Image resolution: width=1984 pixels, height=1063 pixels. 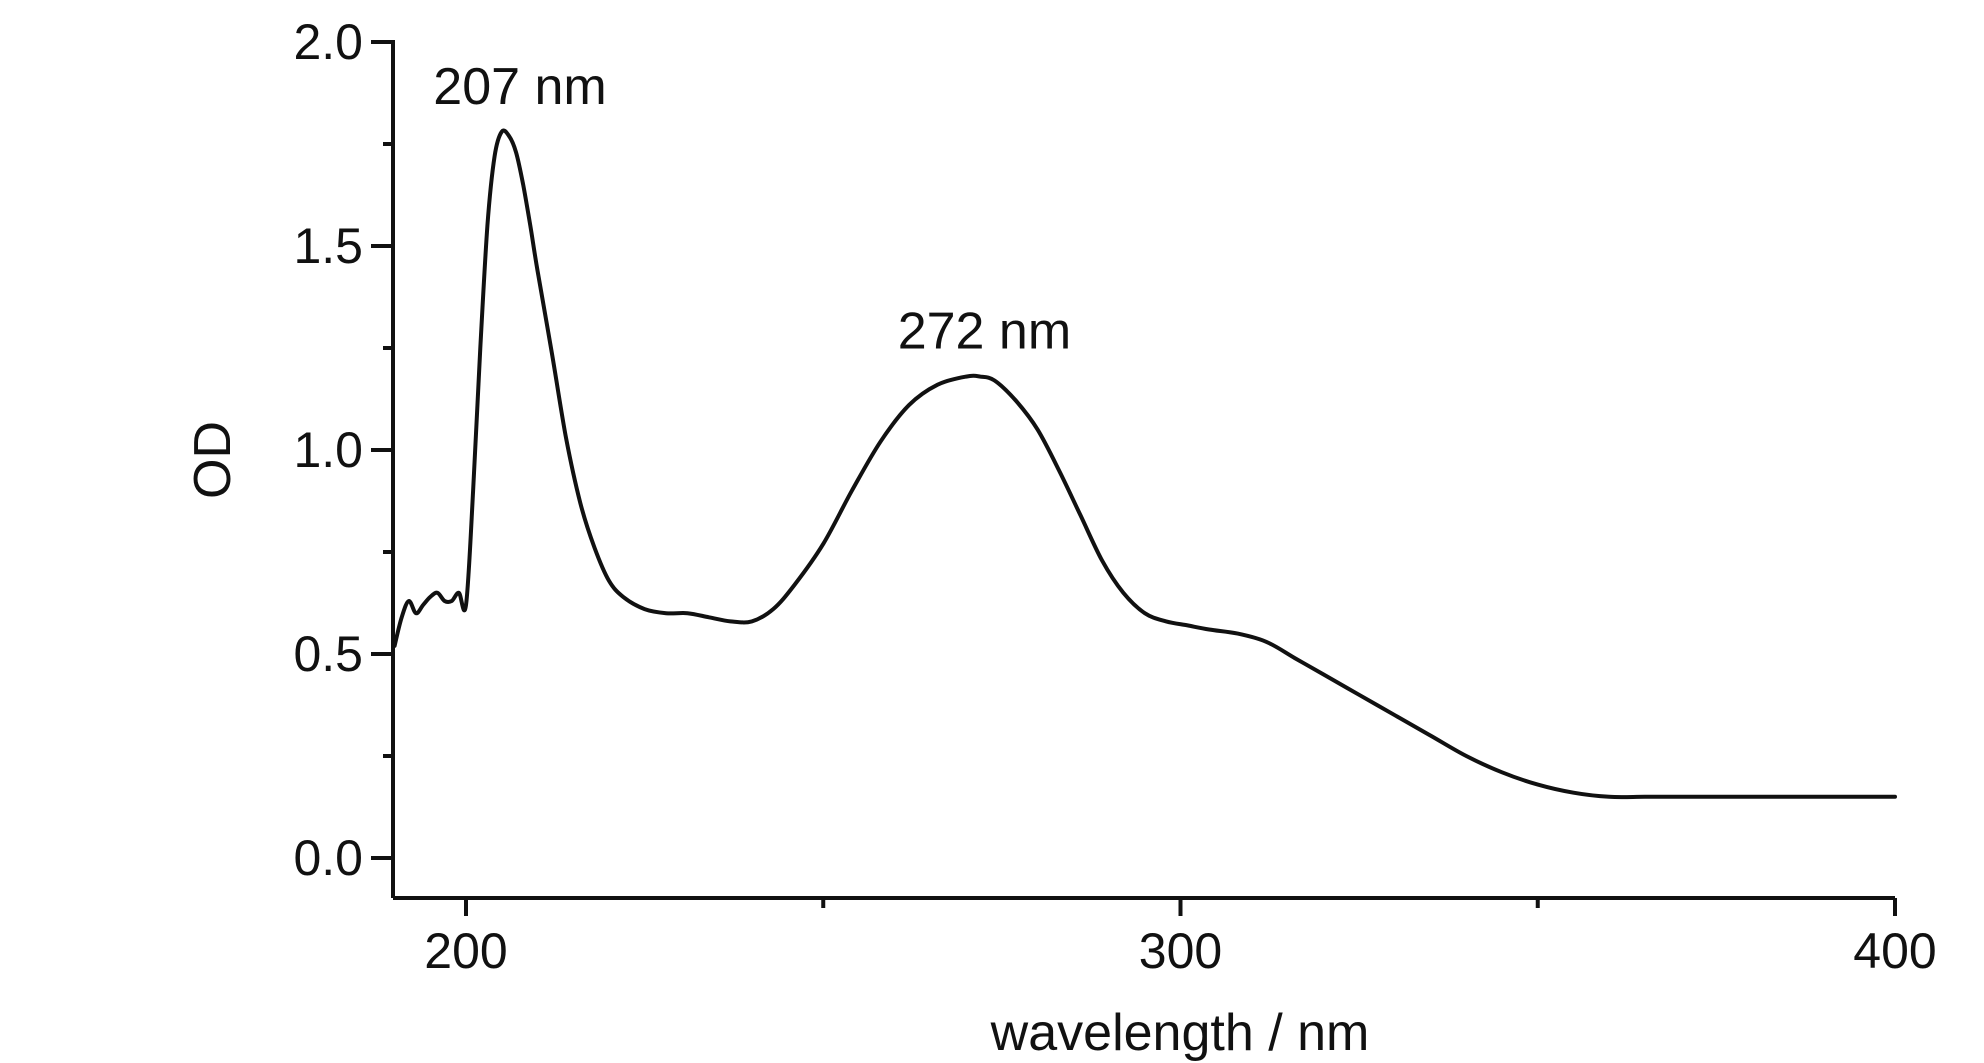 What do you see at coordinates (328, 450) in the screenshot?
I see `y-tick-label: 1.0` at bounding box center [328, 450].